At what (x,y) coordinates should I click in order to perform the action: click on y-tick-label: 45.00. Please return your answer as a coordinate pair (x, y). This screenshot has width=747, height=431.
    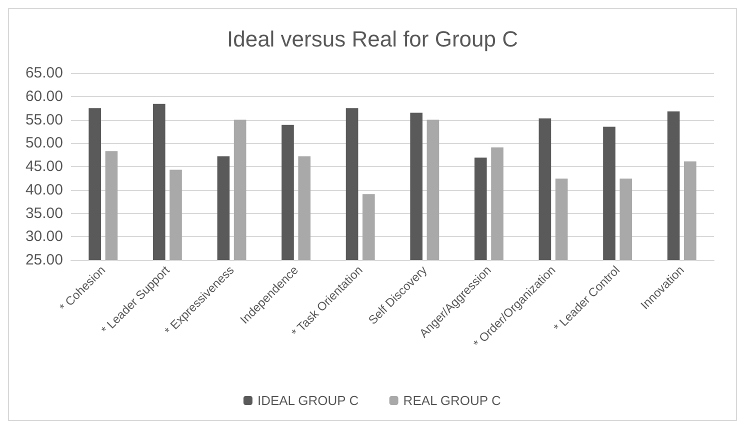
    Looking at the image, I should click on (44, 166).